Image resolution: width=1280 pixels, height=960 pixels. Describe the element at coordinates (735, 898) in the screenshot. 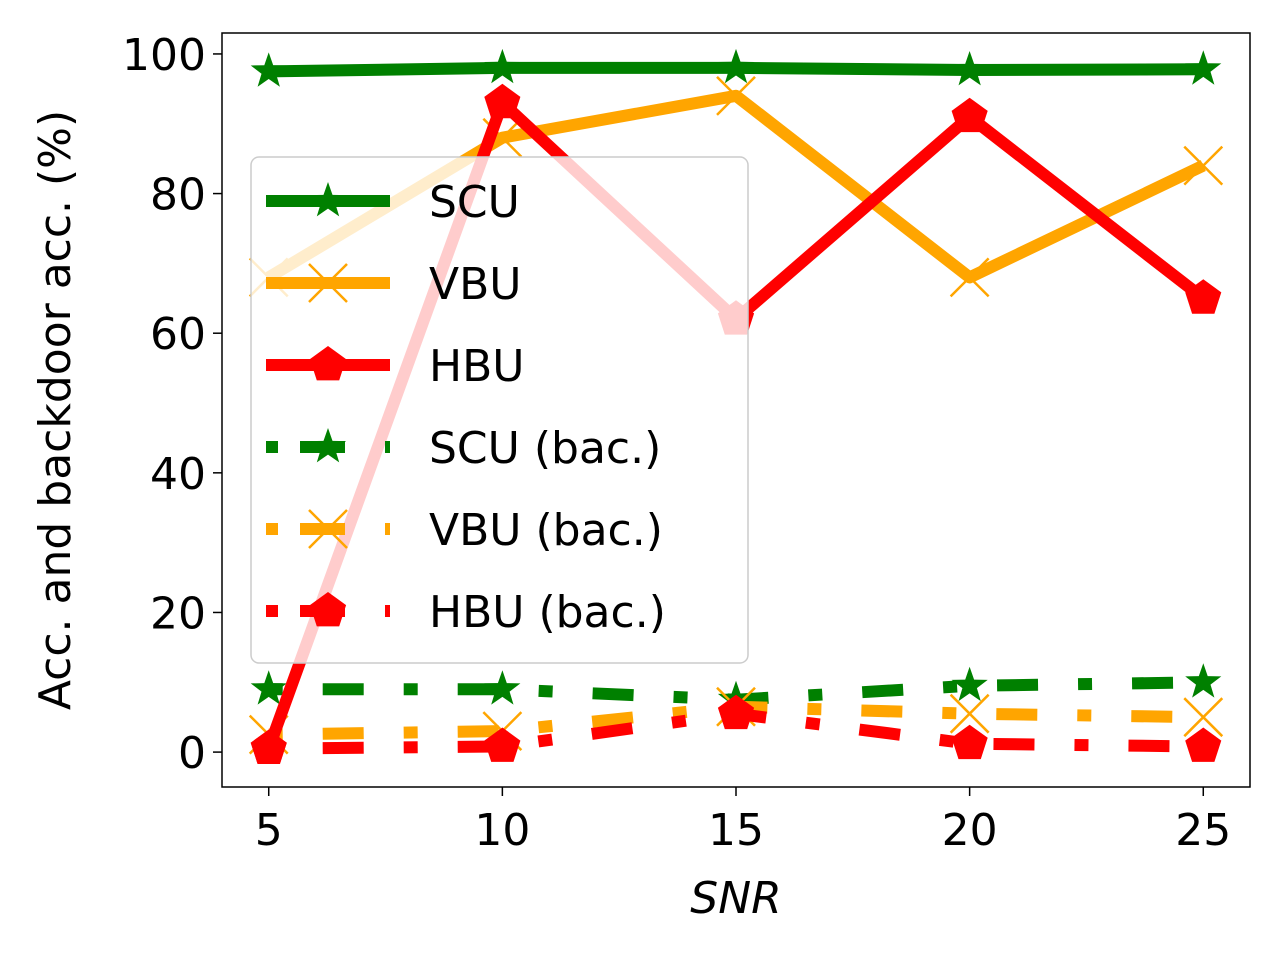

I see `x-axis-label: SNR` at that location.